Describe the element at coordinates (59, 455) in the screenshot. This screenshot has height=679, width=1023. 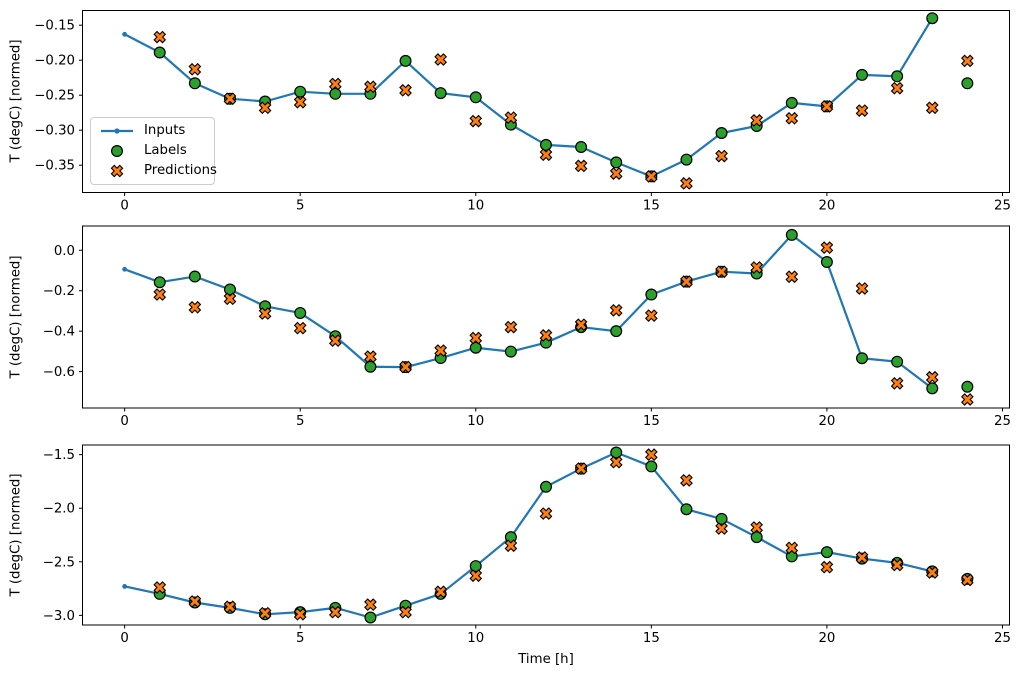
I see `y-tick-label: −1.5` at that location.